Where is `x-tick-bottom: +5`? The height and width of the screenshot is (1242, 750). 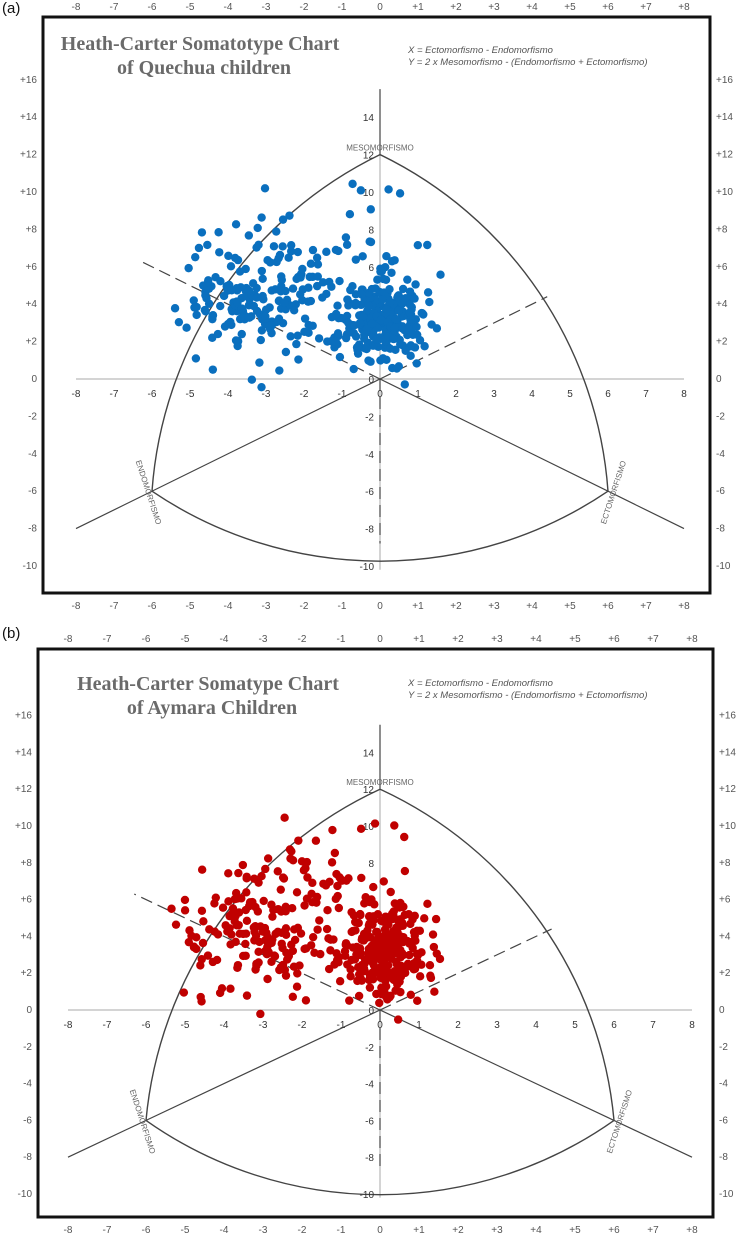
x-tick-bottom: +5 is located at coordinates (575, 1230).